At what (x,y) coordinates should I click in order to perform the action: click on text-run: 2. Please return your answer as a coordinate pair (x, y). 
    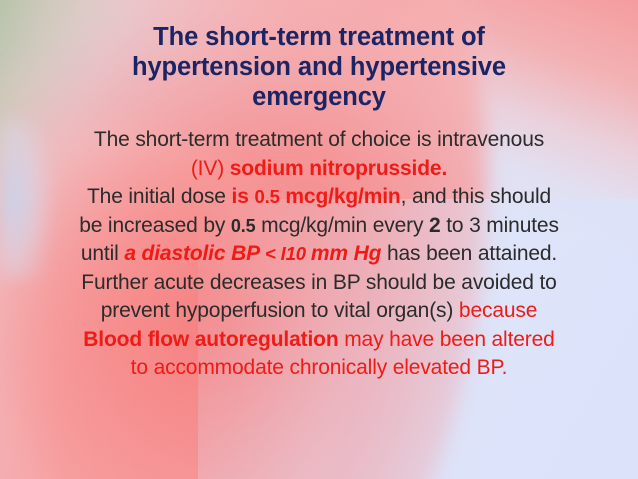
    Looking at the image, I should click on (434, 225).